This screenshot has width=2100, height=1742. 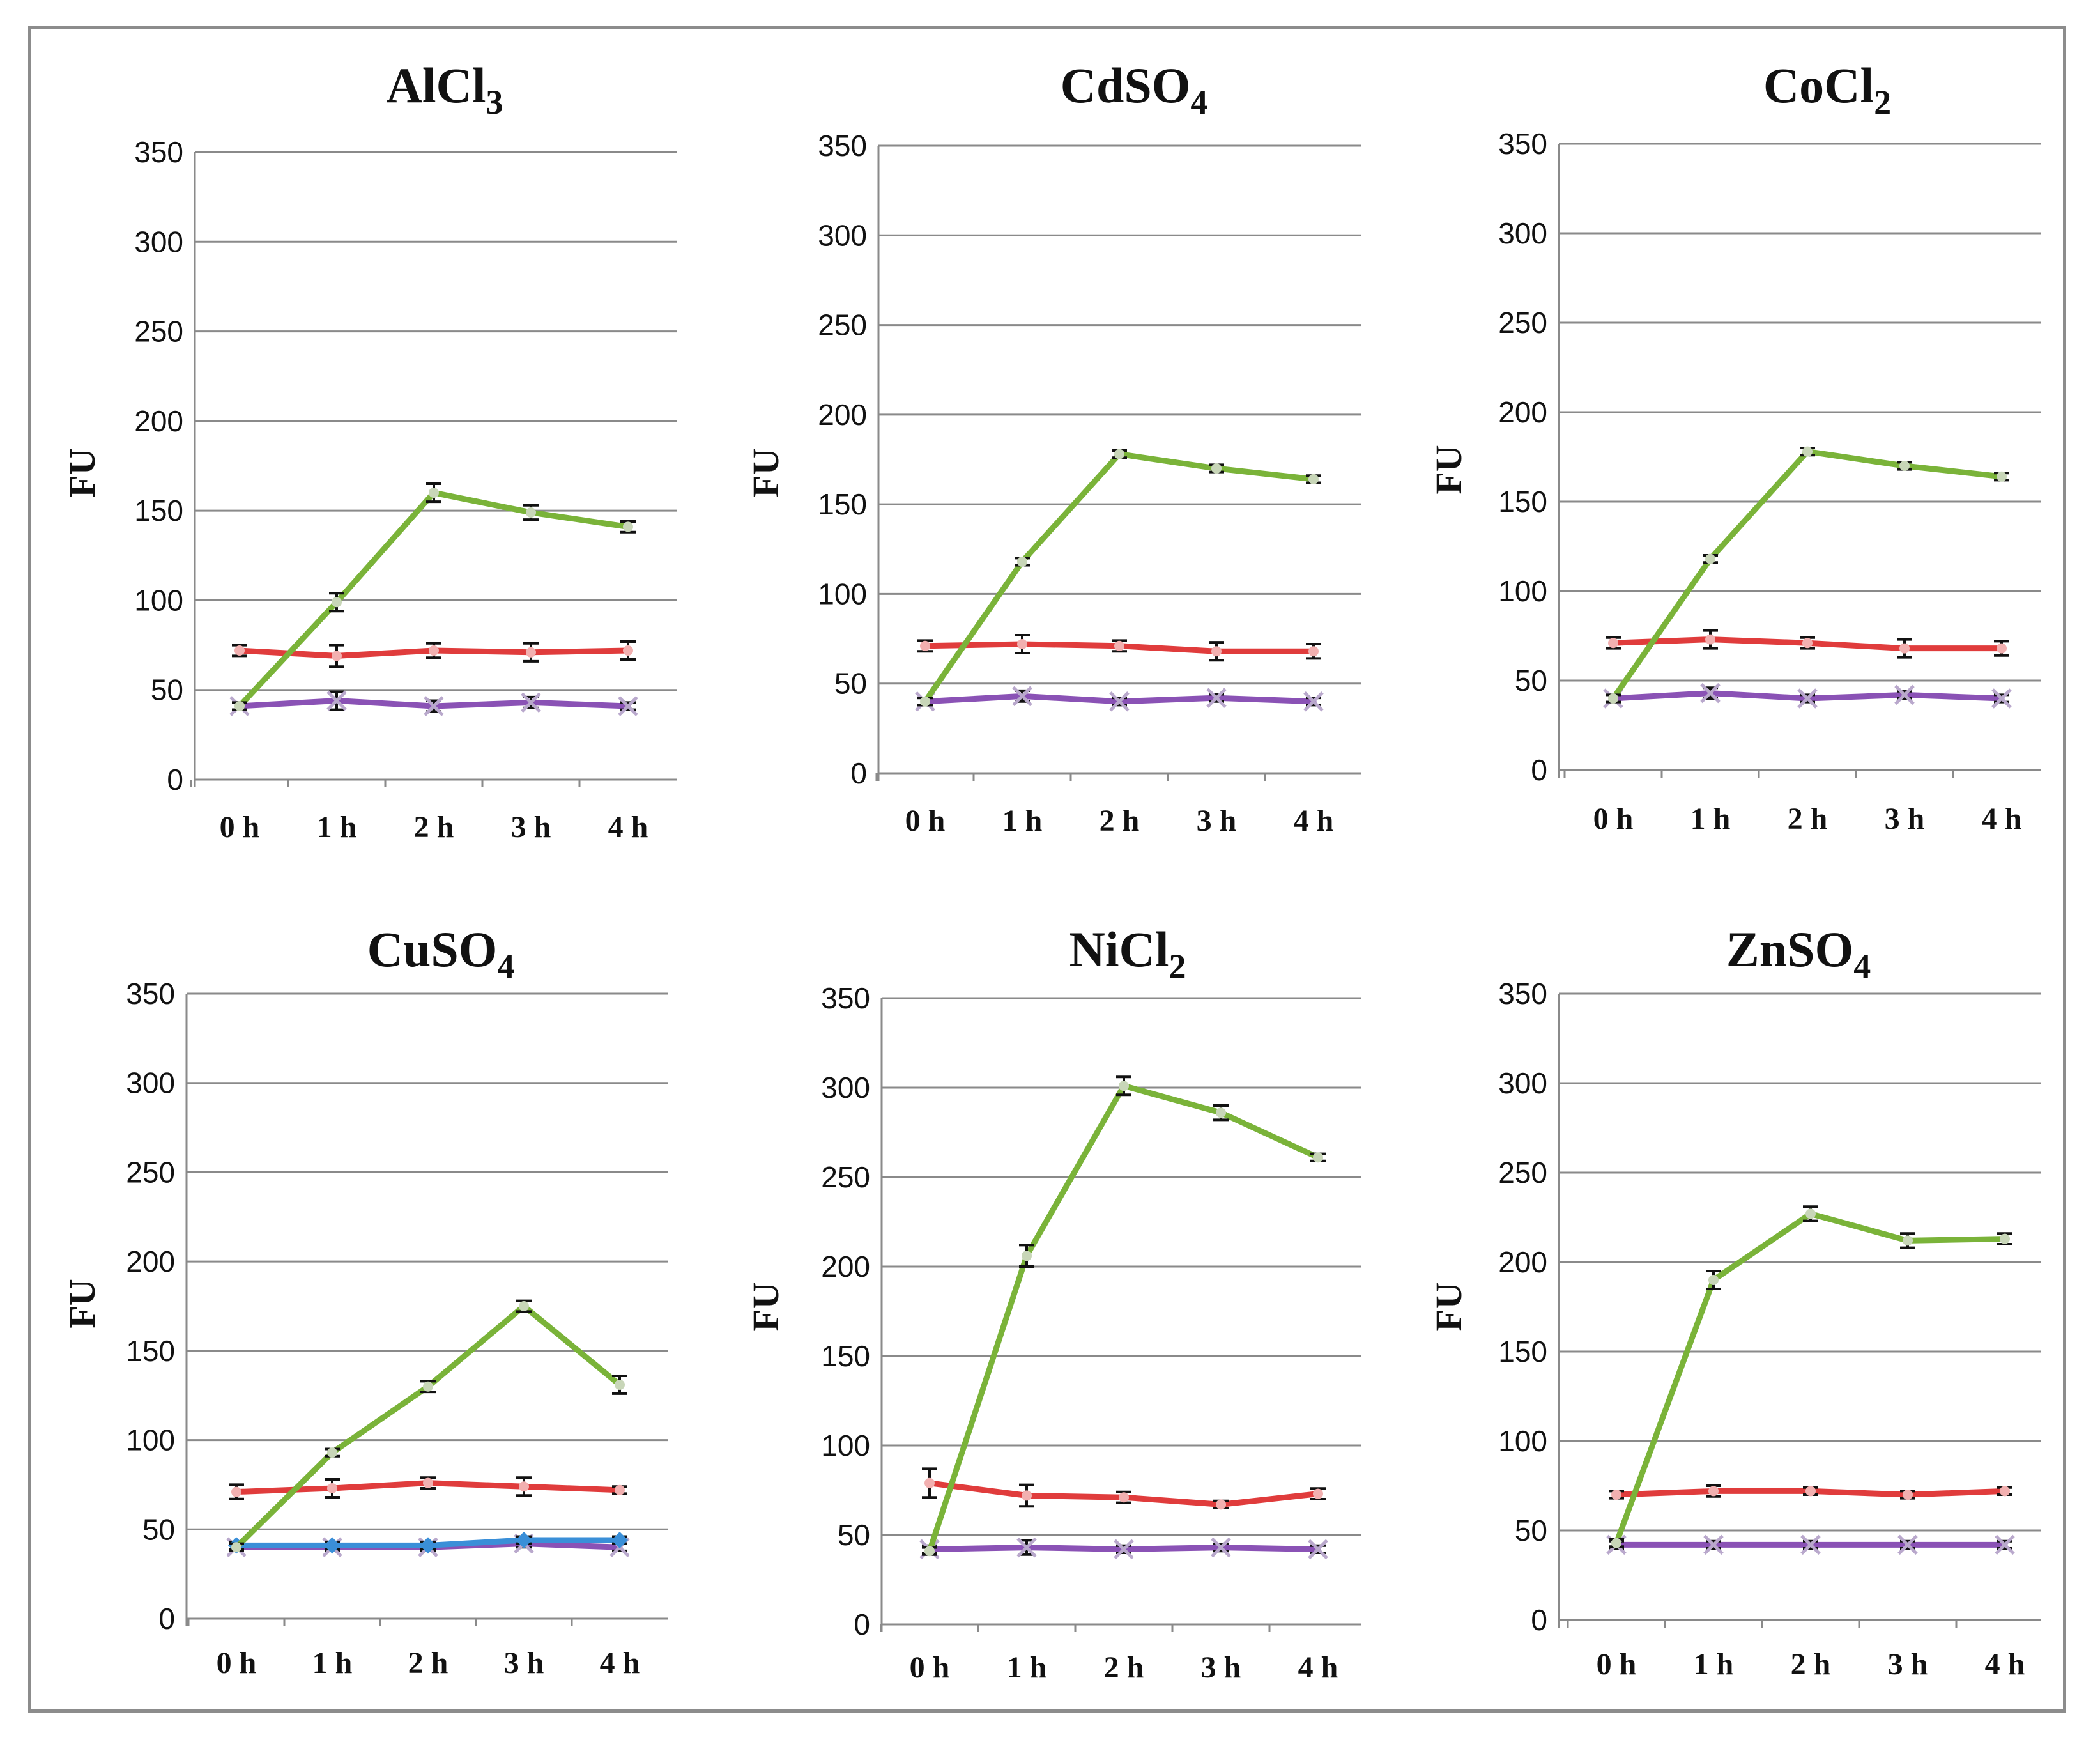 I want to click on chart-title: NiCl2, so click(x=1127, y=953).